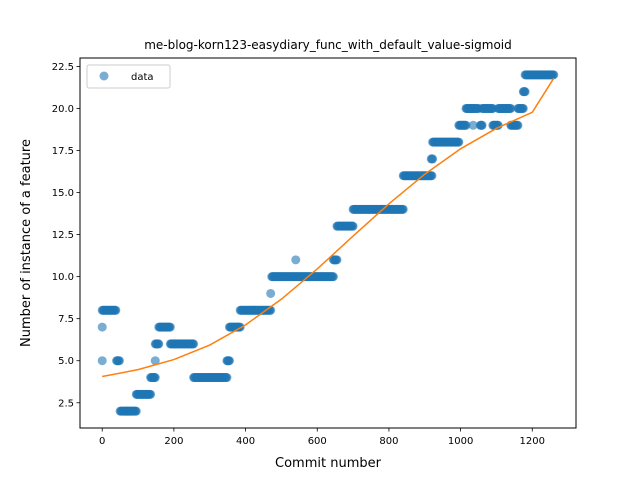  I want to click on y-axis-label: Number of instance of a feature, so click(26, 243).